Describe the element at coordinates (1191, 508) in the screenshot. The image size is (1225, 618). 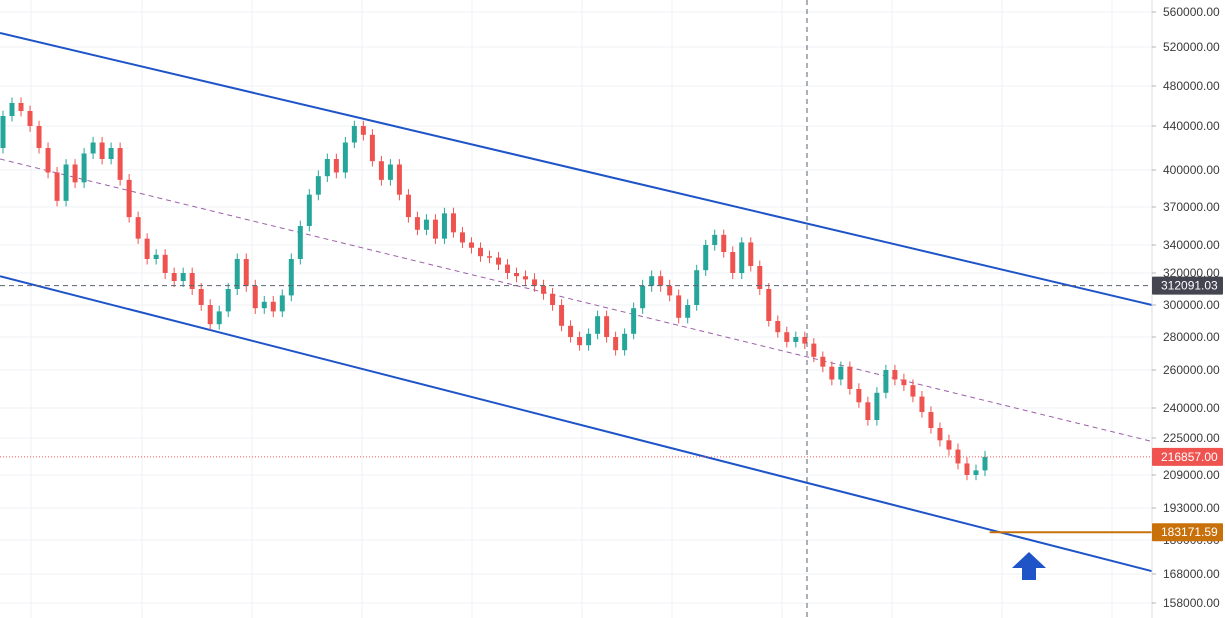
I see `price-tick-label: 193000.00` at that location.